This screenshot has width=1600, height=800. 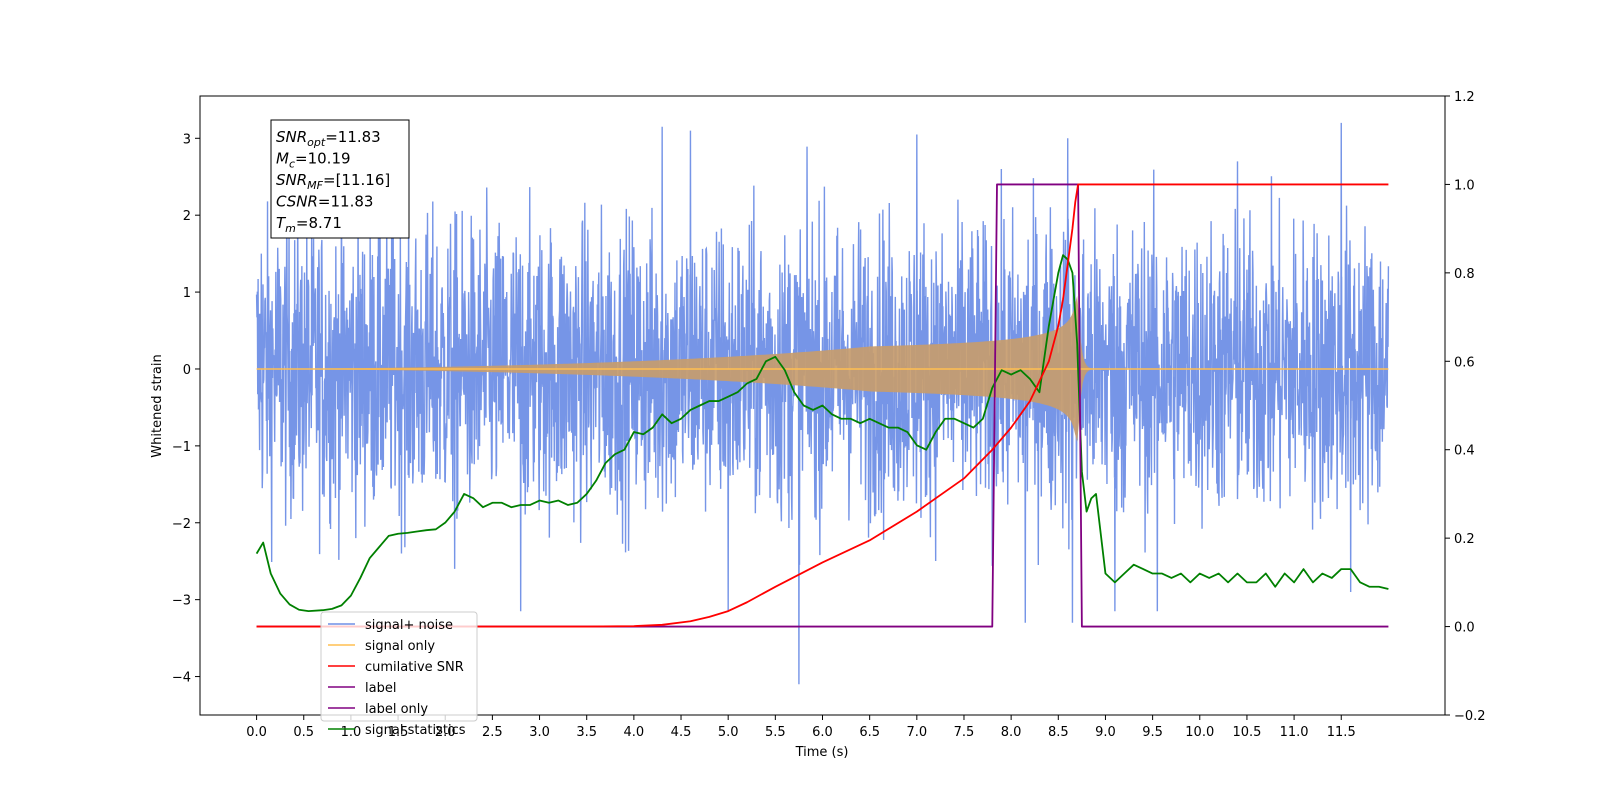 I want to click on x-tick-label: 10.0, so click(x=1199, y=732).